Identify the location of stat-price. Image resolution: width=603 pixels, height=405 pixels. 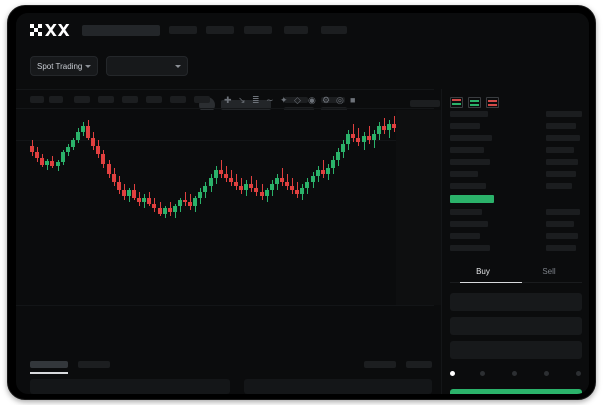
(296, 100).